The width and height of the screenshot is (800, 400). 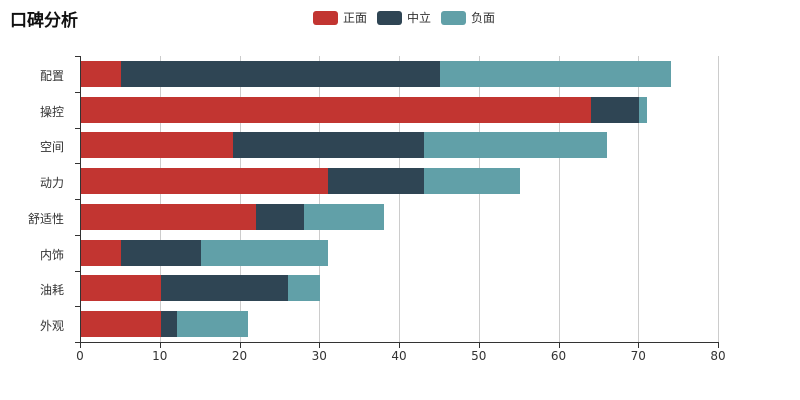 I want to click on chart-legend: 正面 中立 负面, so click(x=404, y=17).